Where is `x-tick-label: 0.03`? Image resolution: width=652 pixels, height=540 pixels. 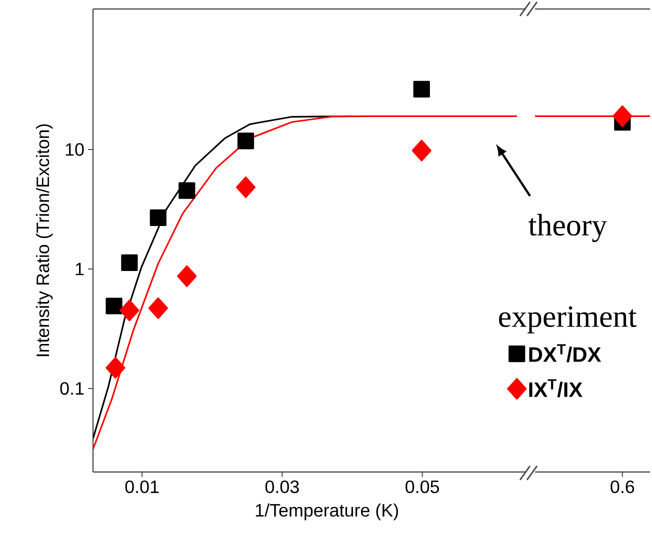 x-tick-label: 0.03 is located at coordinates (282, 487).